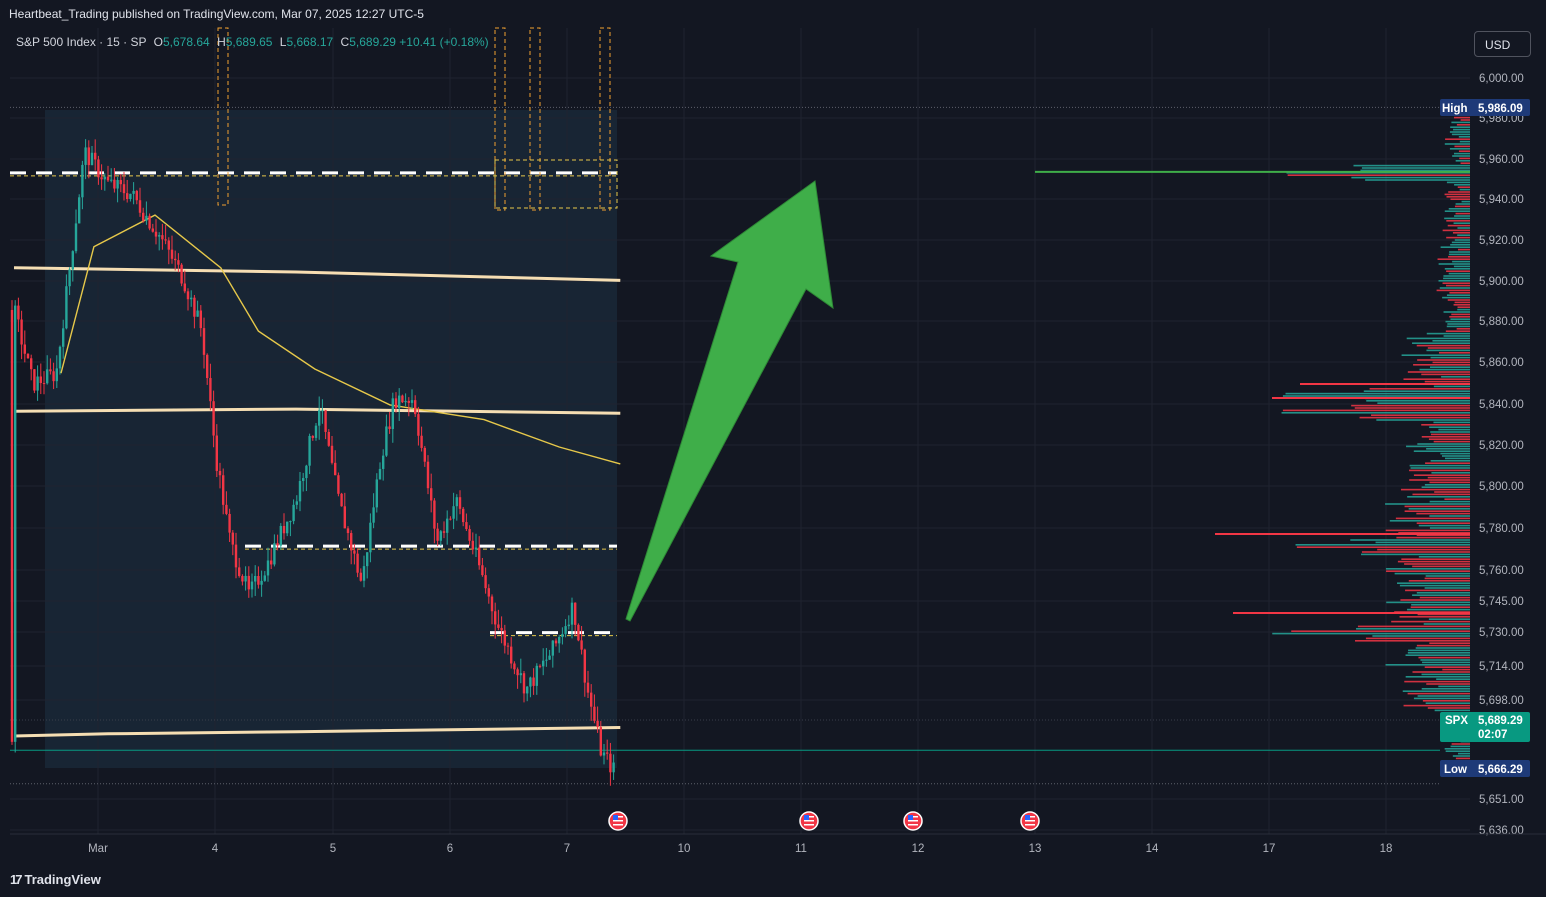 The width and height of the screenshot is (1546, 897). What do you see at coordinates (500, 119) in the screenshot?
I see `order-zone` at bounding box center [500, 119].